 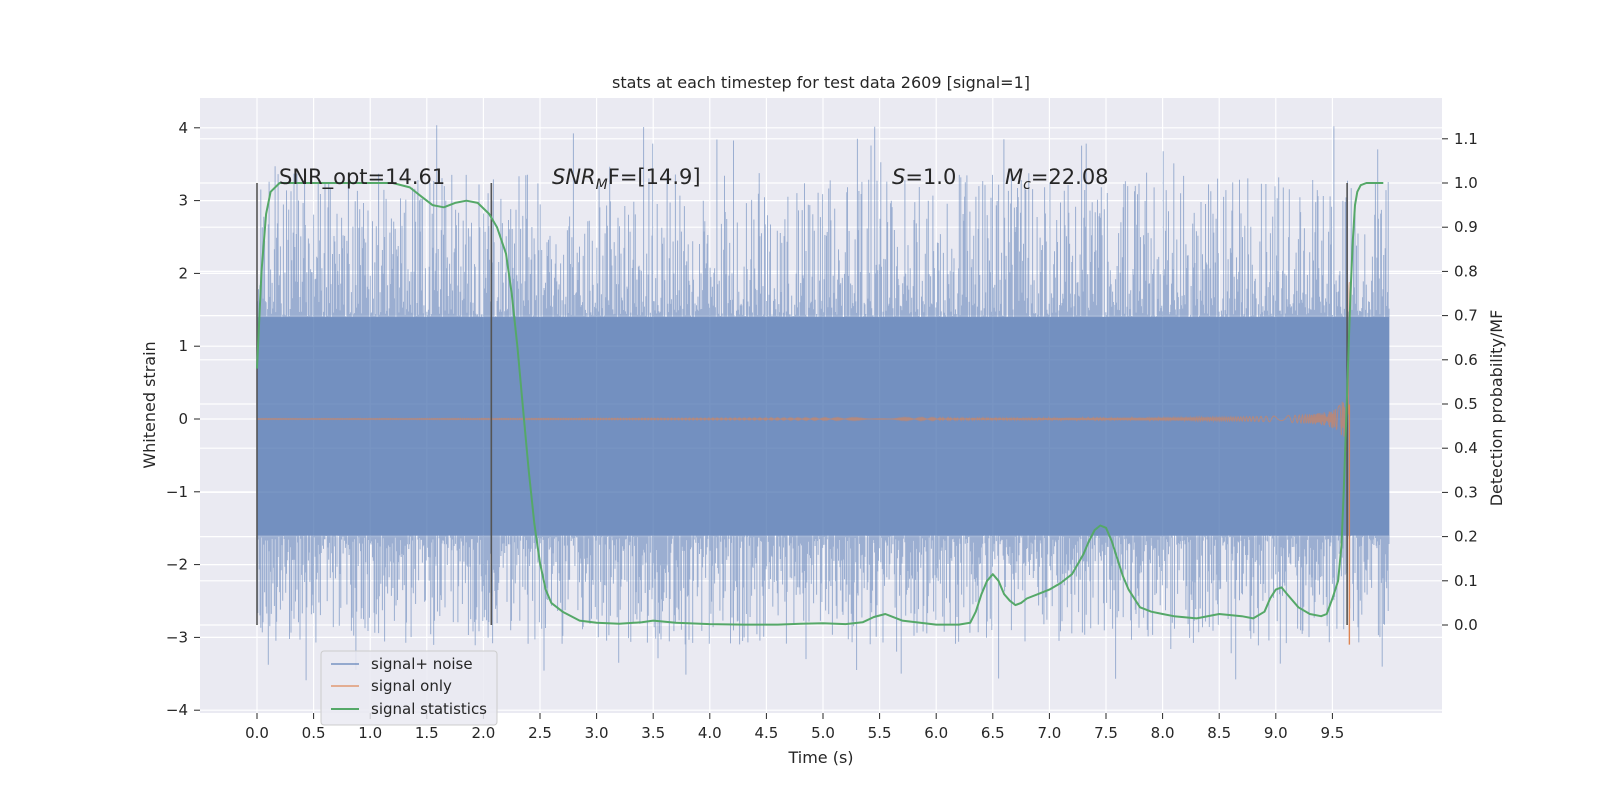 I want to click on annotation-snr-opt: SNR_opt=14.61, so click(x=362, y=177).